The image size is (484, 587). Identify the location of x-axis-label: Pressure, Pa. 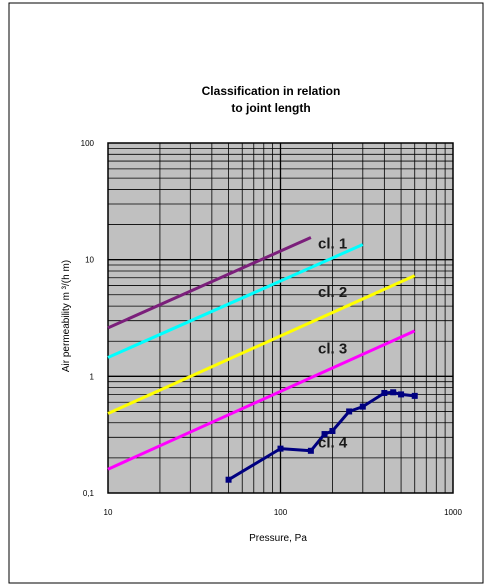
(278, 538).